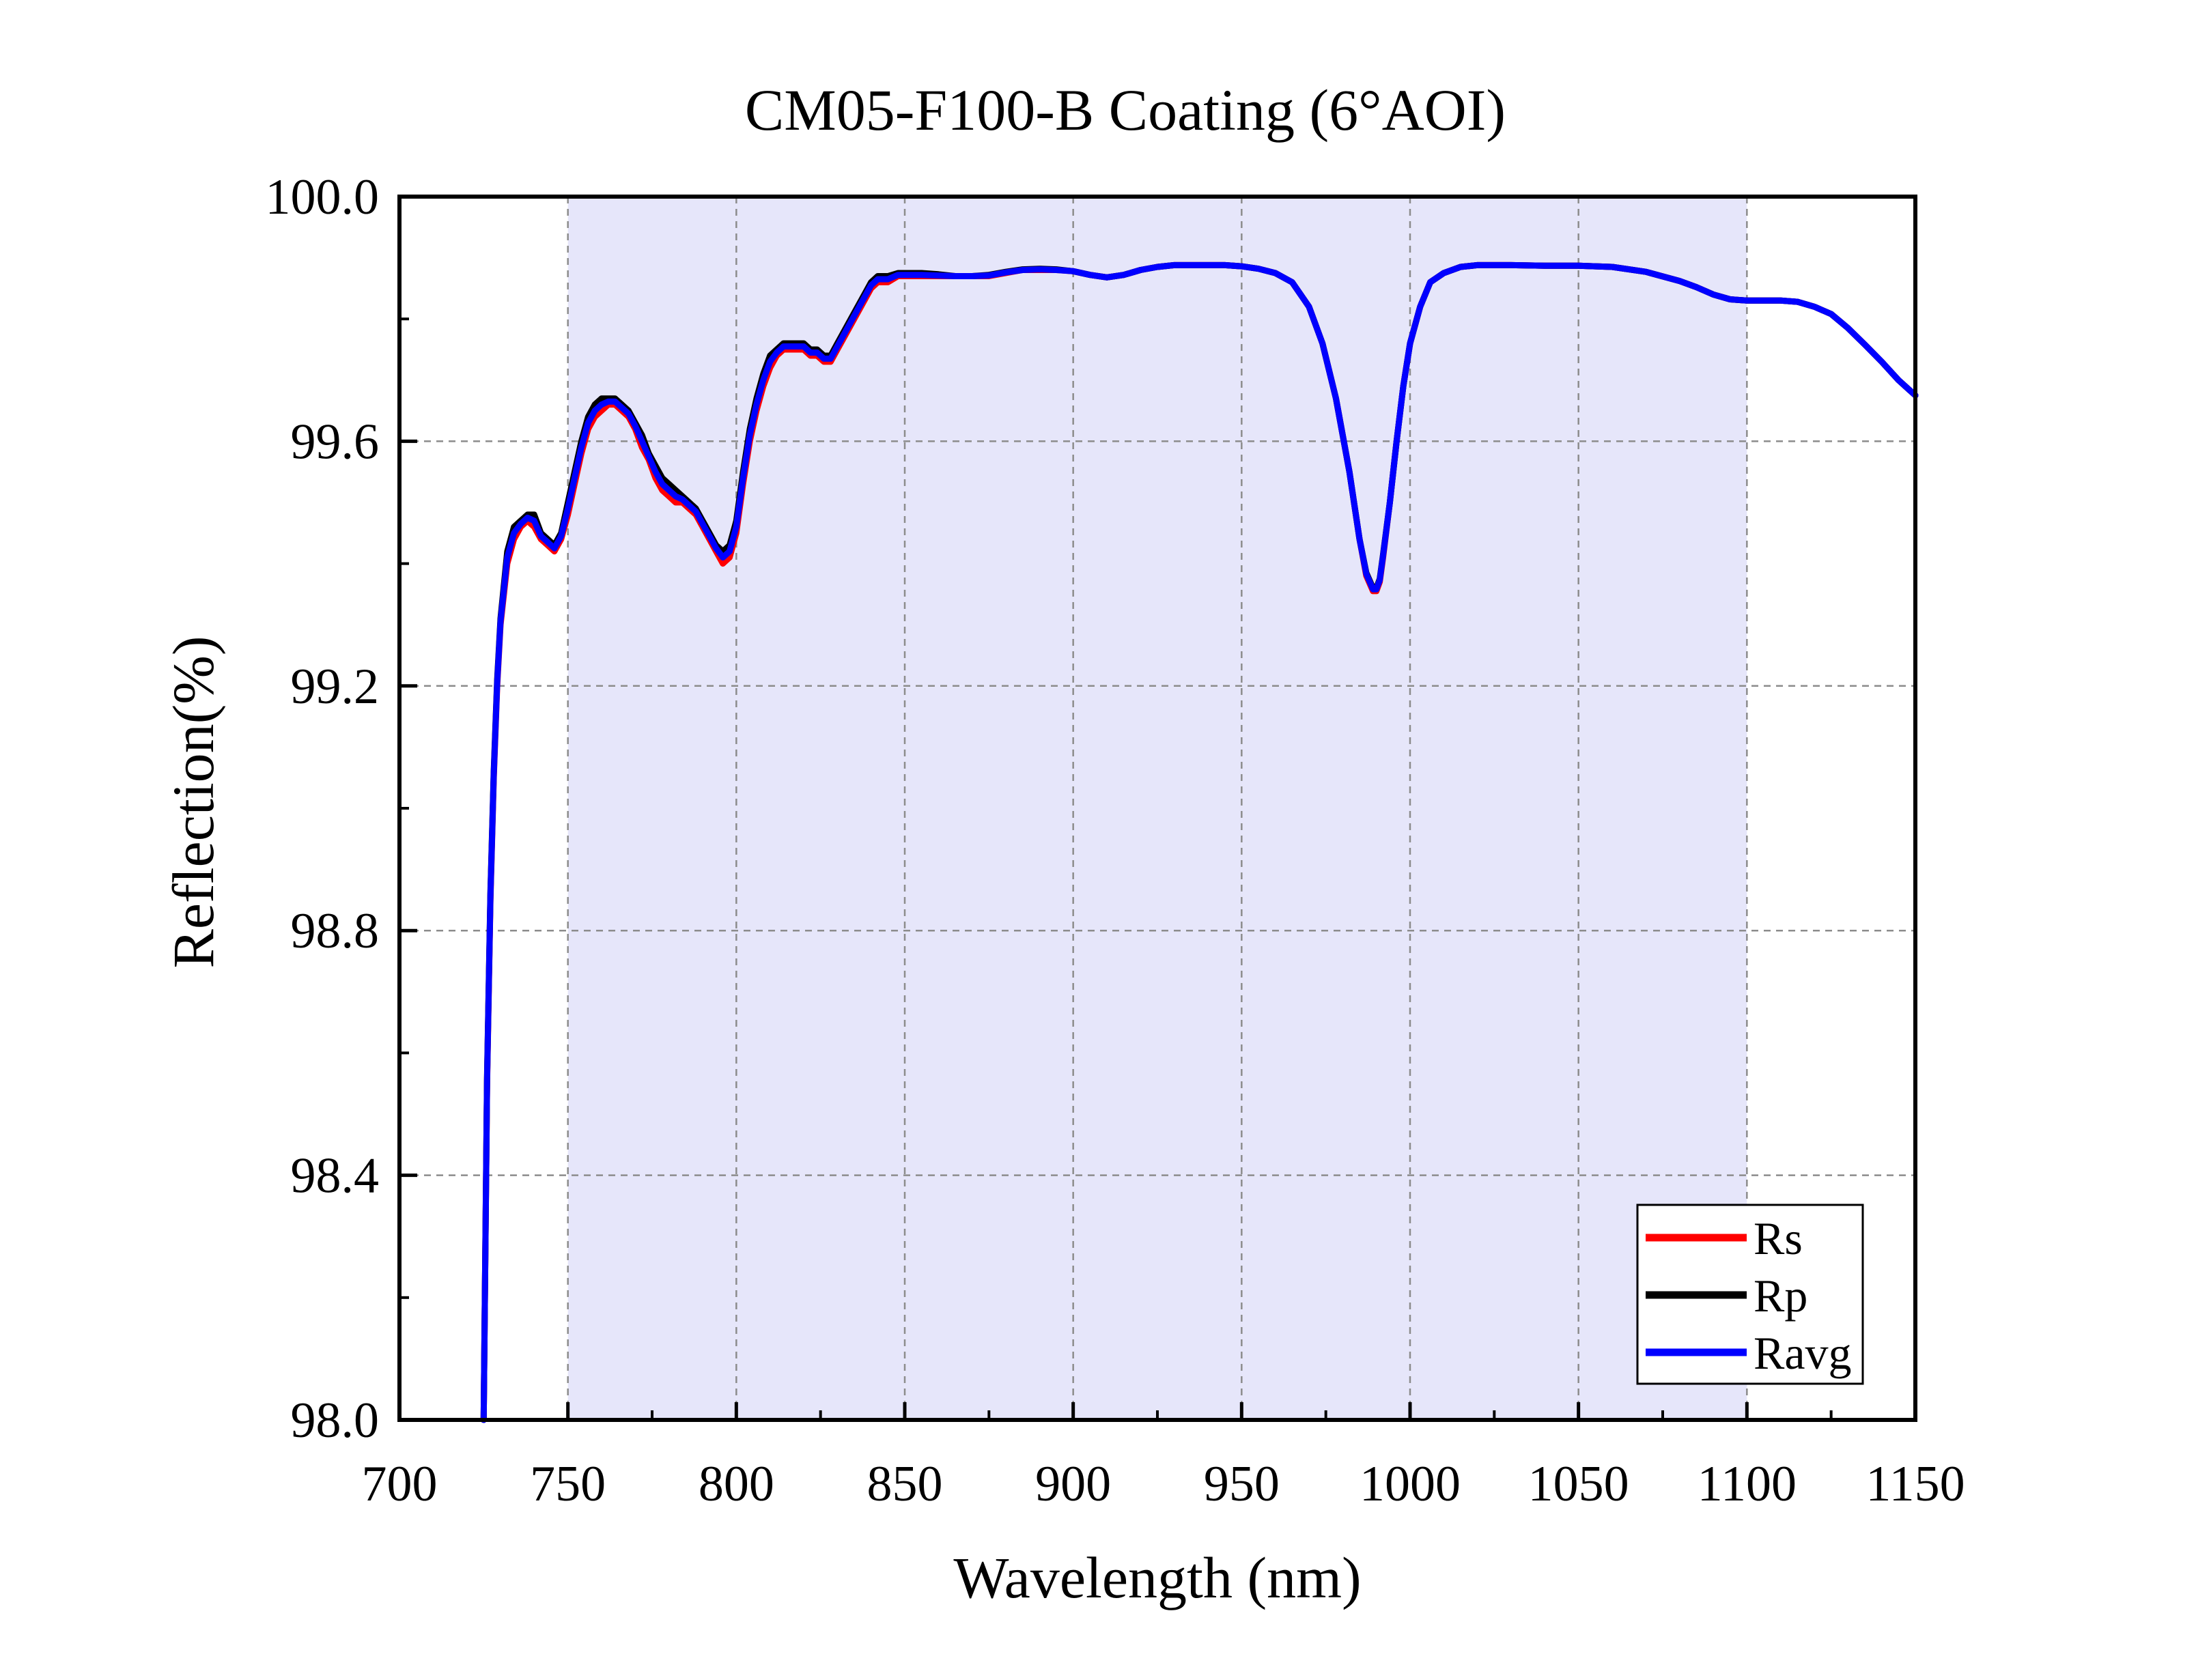 This screenshot has height=1680, width=2196. What do you see at coordinates (323, 197) in the screenshot?
I see `y-tick-label: 100.0` at bounding box center [323, 197].